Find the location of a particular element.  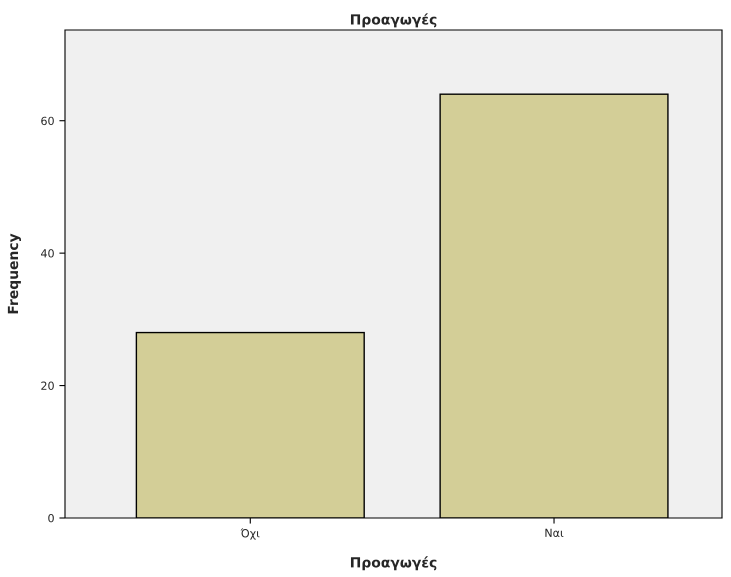

x-tick-label: Όχι is located at coordinates (250, 534).